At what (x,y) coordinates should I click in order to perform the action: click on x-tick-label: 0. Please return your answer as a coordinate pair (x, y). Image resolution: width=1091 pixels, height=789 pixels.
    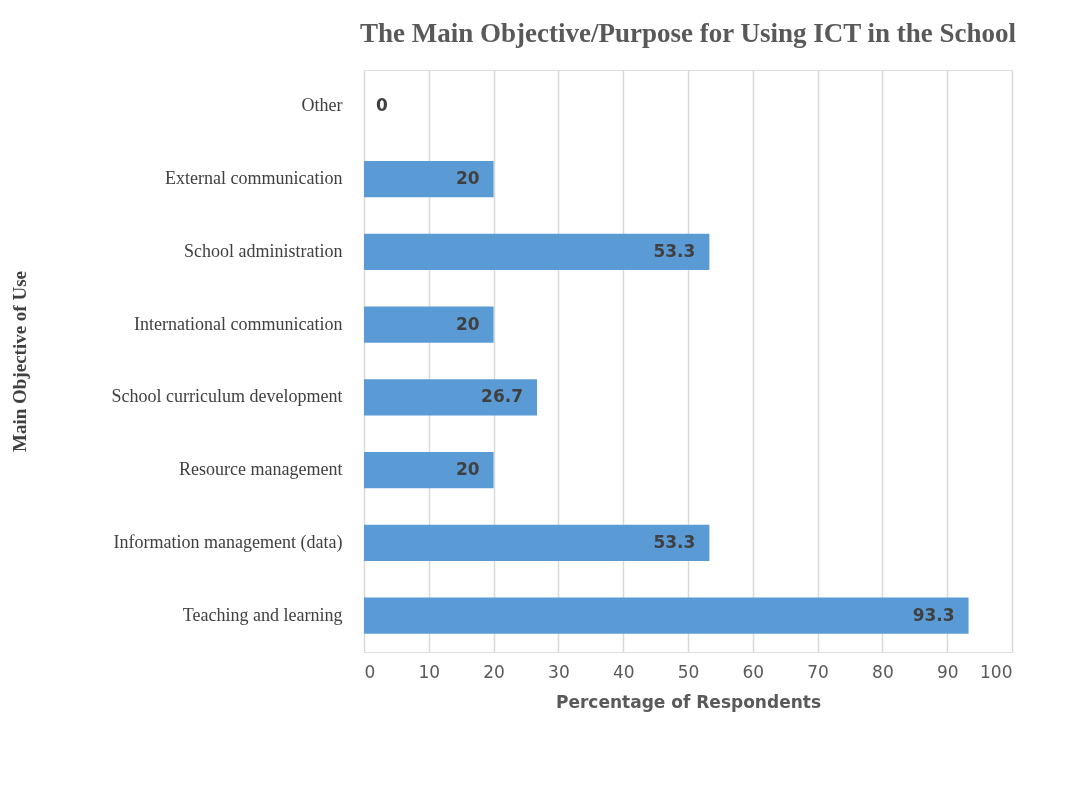
    Looking at the image, I should click on (370, 671).